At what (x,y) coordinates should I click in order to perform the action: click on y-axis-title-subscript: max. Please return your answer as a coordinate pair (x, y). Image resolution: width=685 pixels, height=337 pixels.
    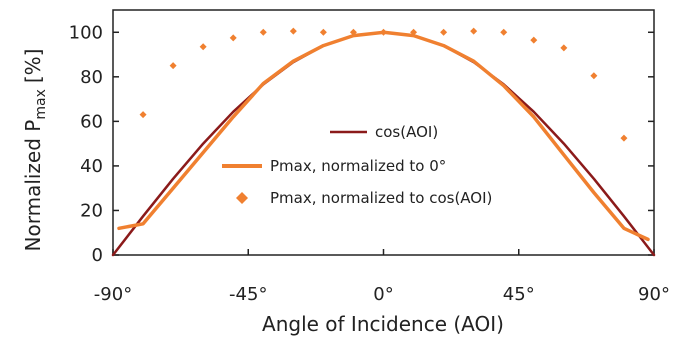
    Looking at the image, I should click on (41, 104).